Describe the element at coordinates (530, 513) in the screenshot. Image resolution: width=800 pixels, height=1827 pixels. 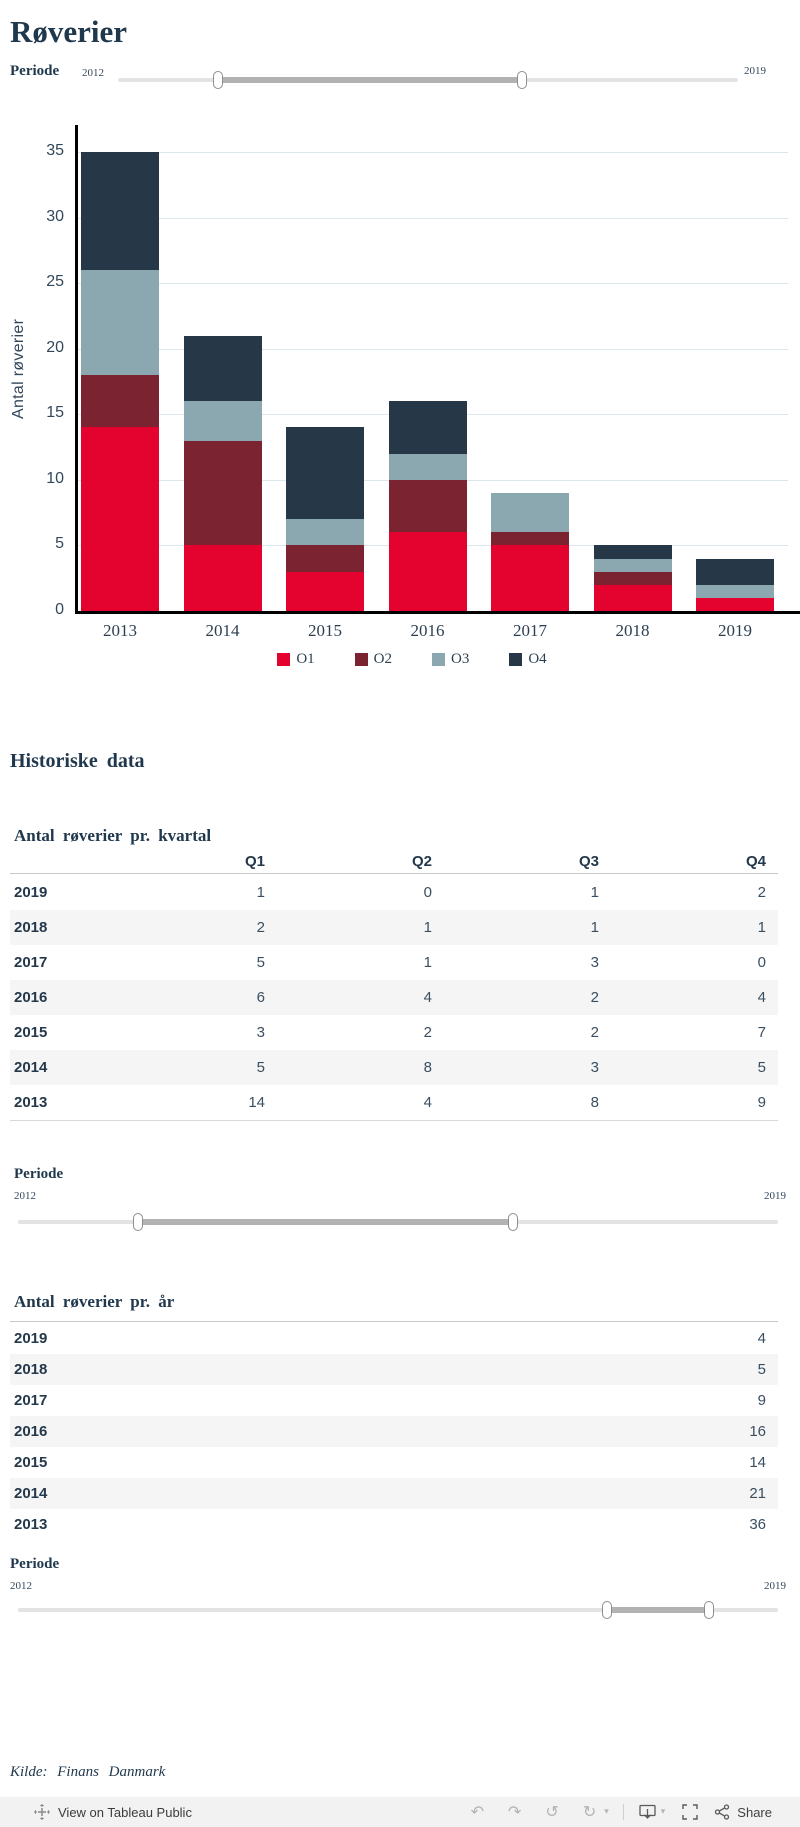
I see `bar-segment-2017-o3` at that location.